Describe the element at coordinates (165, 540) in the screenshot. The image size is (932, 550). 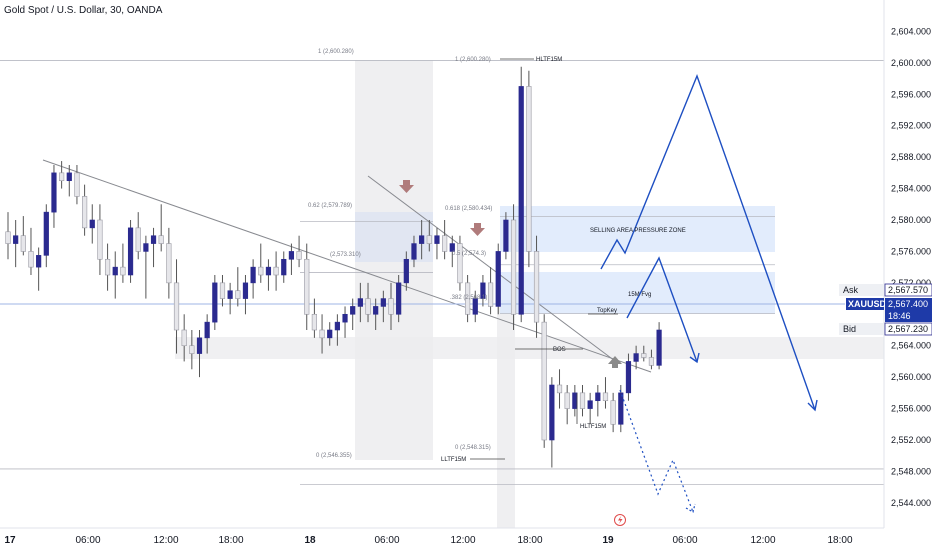
I see `time-tick-2: 12:00` at that location.